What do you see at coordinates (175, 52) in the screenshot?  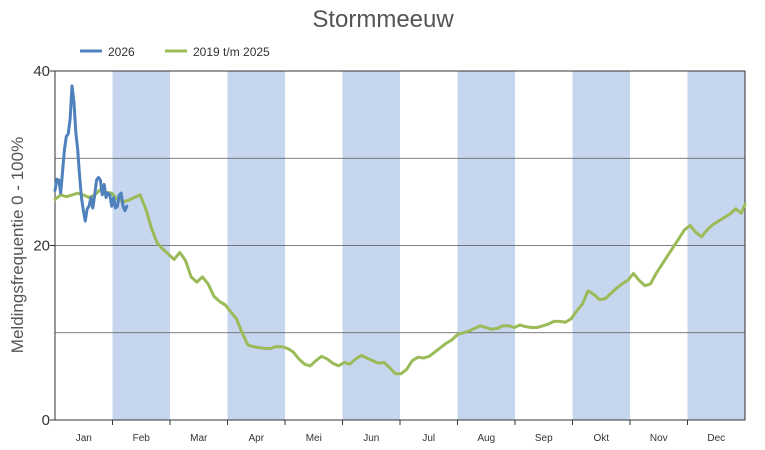 I see `legend: 2026 2019 t/m 2025` at bounding box center [175, 52].